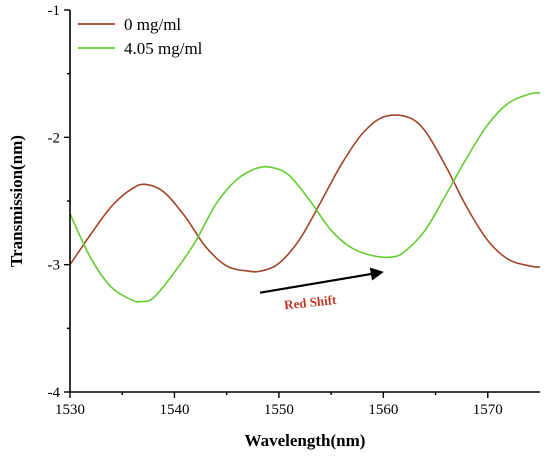  I want to click on x-tick-label: 1550, so click(279, 410).